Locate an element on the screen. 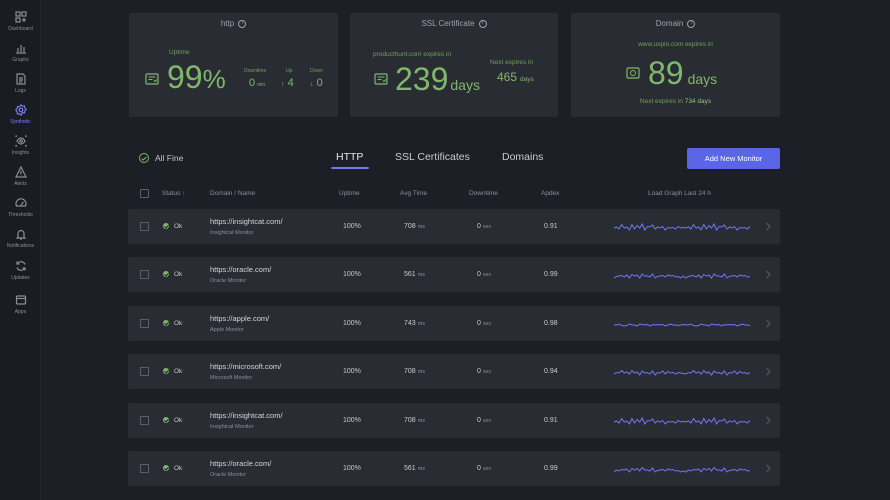 The height and width of the screenshot is (500, 890). column-header-name: Domain / Name is located at coordinates (233, 193).